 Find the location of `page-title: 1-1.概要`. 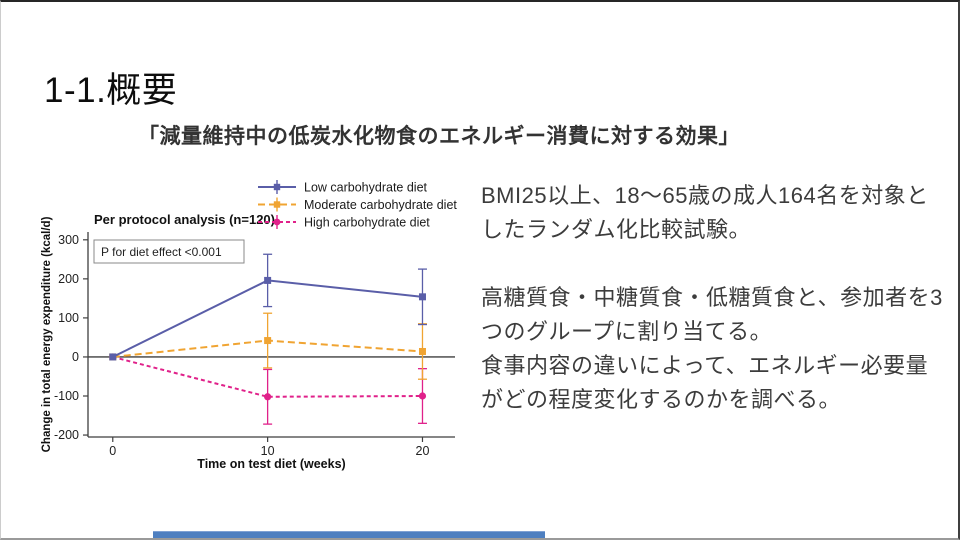

page-title: 1-1.概要 is located at coordinates (111, 91).